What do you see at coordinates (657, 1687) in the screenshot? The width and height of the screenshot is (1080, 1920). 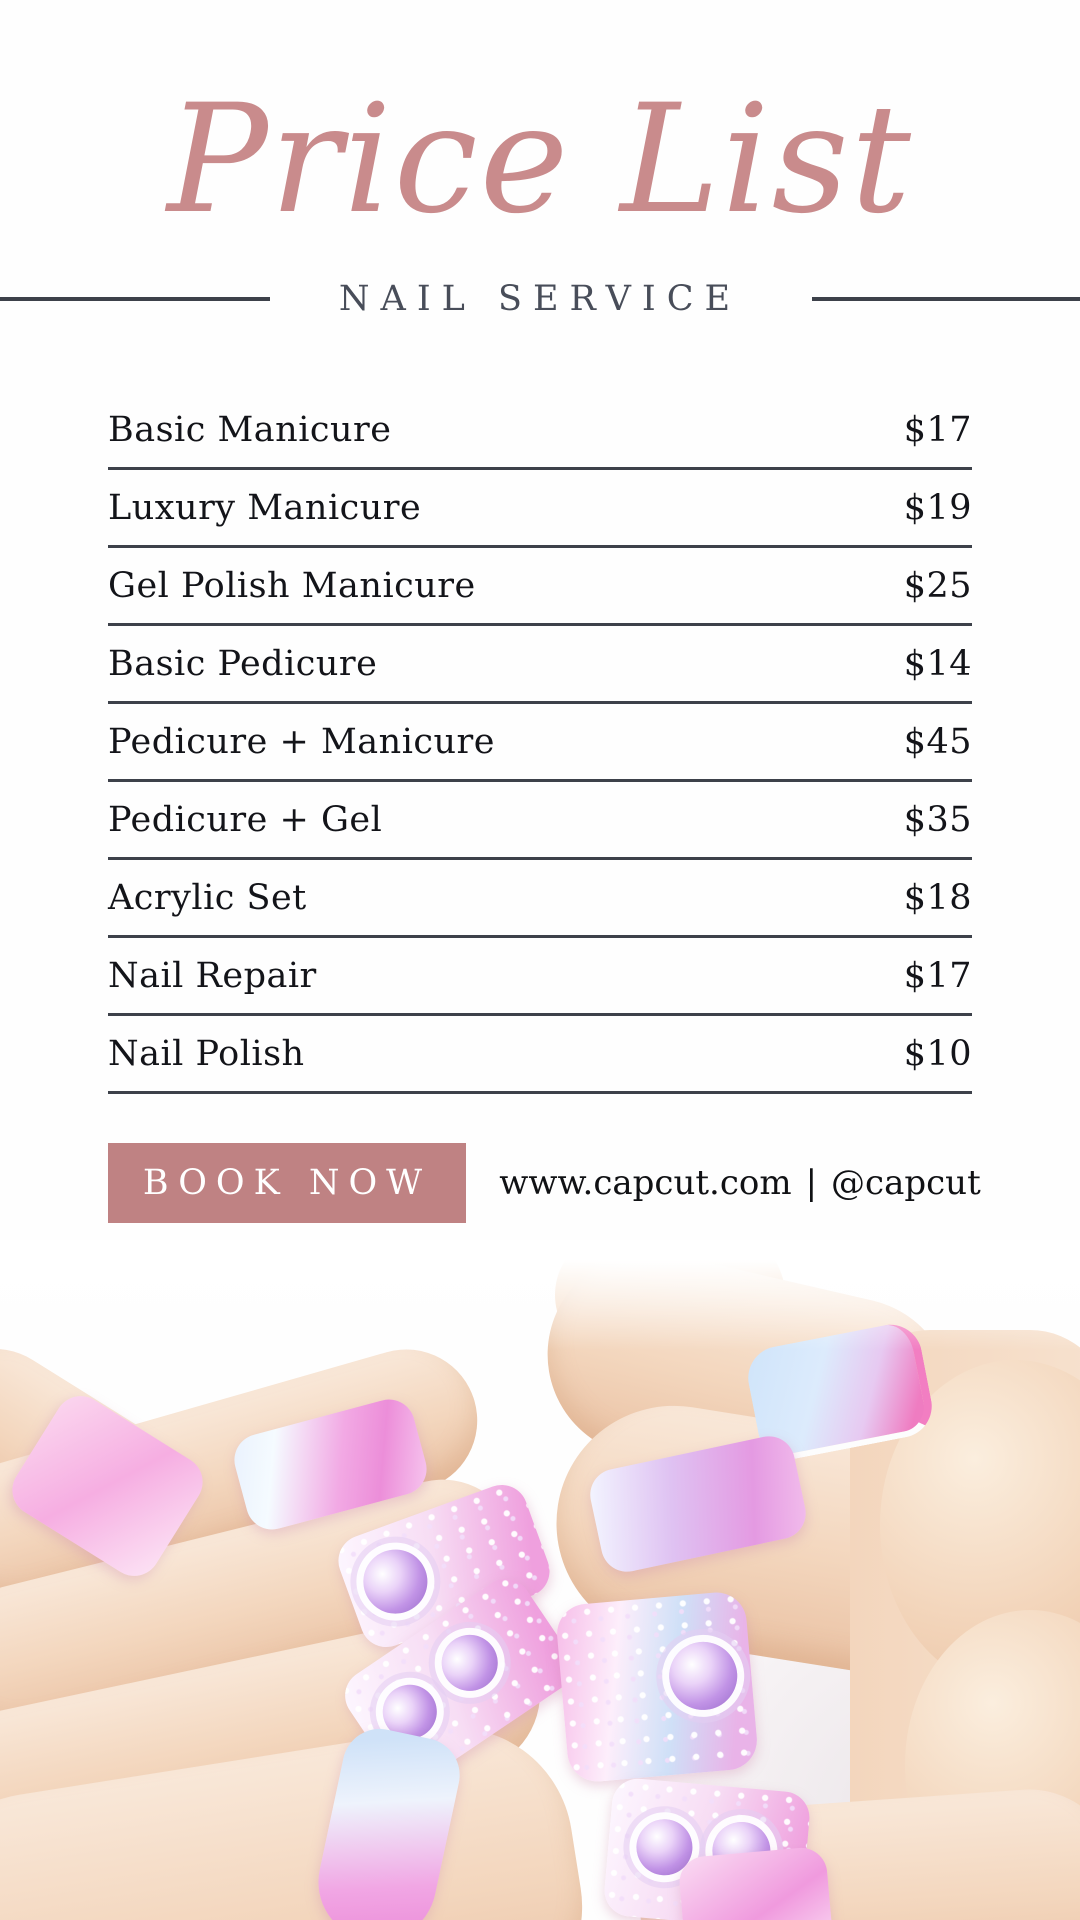 I see `rhinestone-nail` at bounding box center [657, 1687].